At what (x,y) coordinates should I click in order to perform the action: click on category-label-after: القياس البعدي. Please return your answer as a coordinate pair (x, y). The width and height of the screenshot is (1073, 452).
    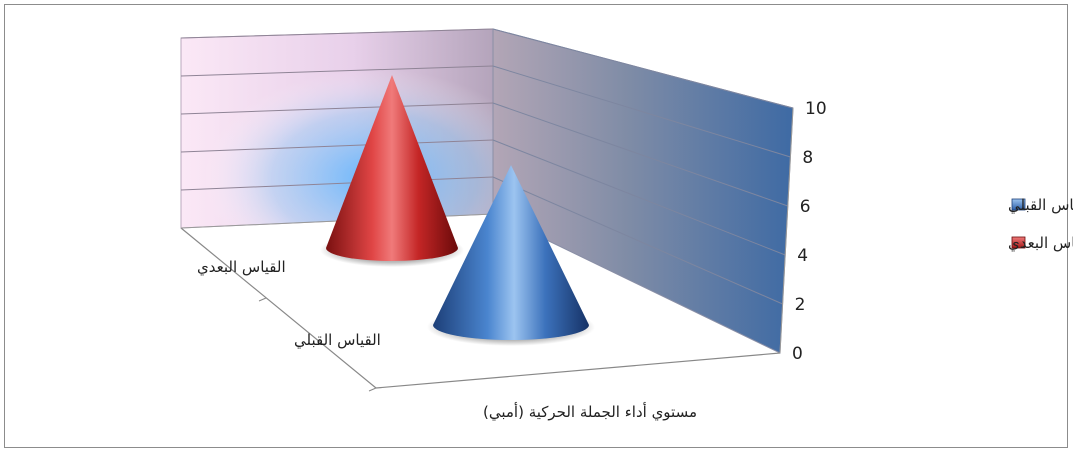
    Looking at the image, I should click on (241, 267).